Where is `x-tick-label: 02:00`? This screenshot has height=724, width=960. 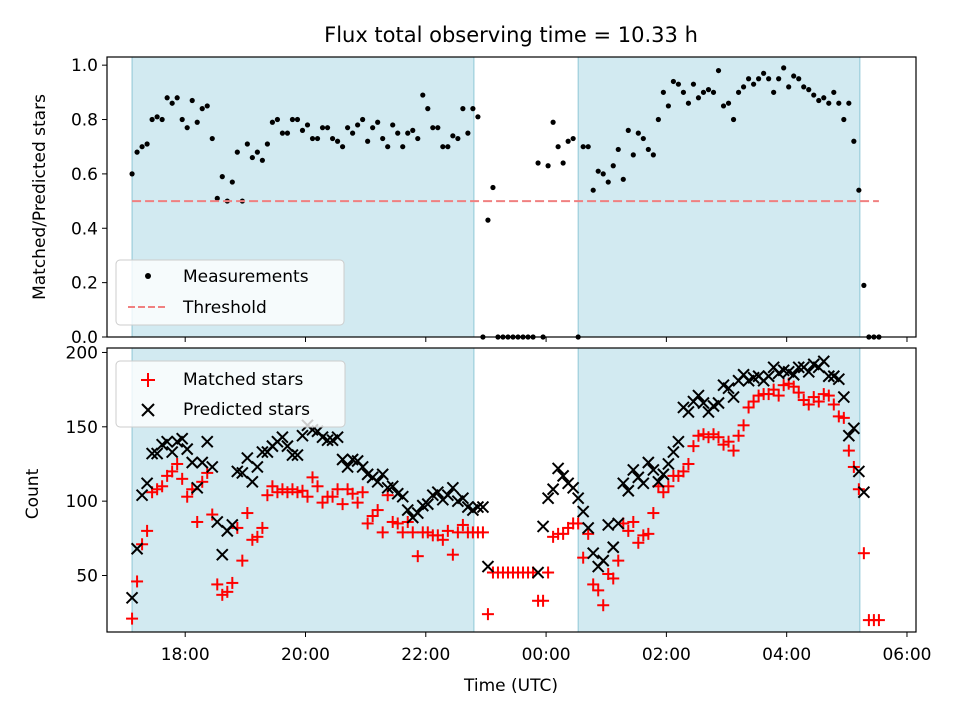 x-tick-label: 02:00 is located at coordinates (666, 655).